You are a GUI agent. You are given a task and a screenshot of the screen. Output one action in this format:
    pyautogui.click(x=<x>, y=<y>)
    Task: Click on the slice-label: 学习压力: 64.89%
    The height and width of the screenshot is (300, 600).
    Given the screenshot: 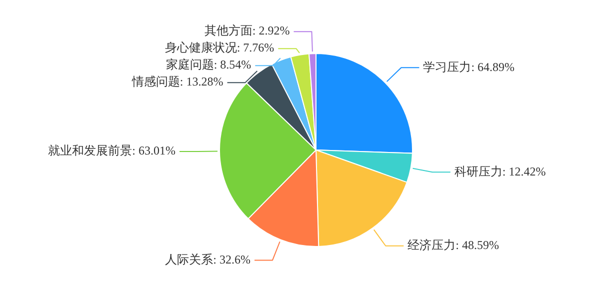 What is the action you would take?
    pyautogui.click(x=469, y=67)
    